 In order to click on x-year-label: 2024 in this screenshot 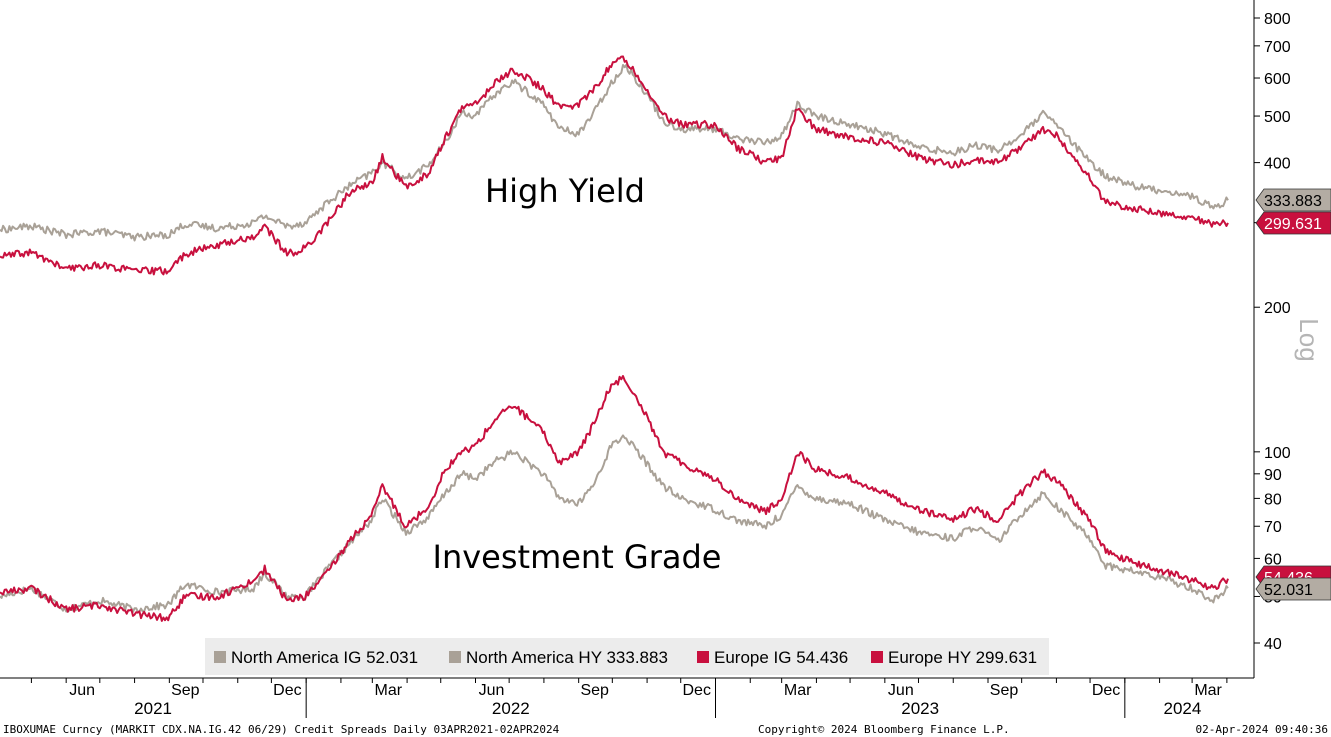, I will do `click(1182, 708)`.